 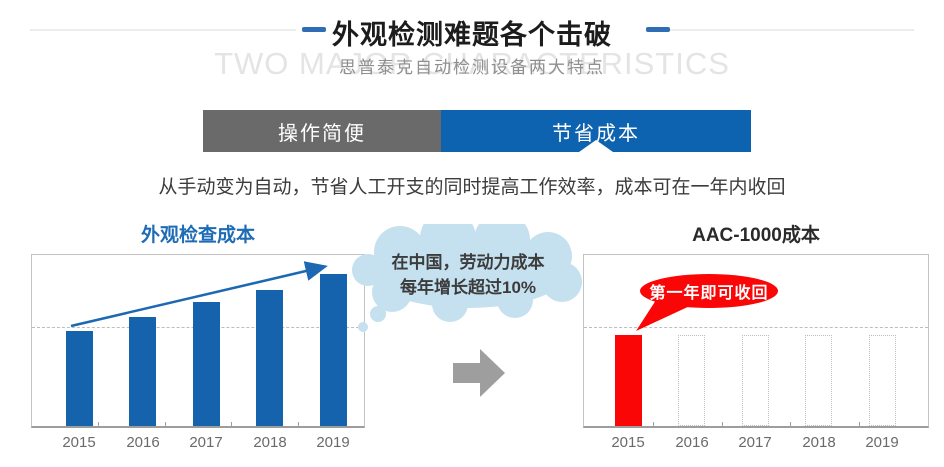 I want to click on cloud-bubble-icon, so click(x=467, y=278).